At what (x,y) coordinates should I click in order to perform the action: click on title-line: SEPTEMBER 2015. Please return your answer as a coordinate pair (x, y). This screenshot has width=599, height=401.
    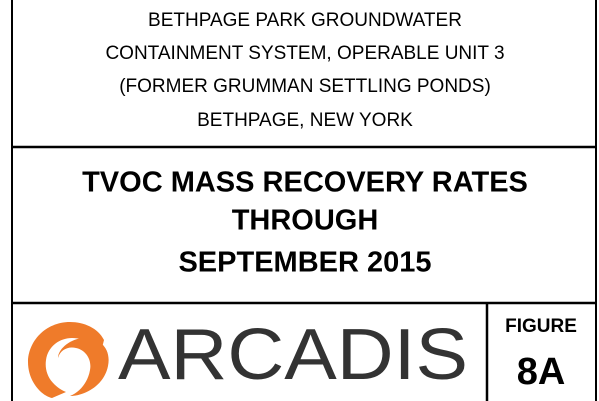
    Looking at the image, I should click on (304, 263).